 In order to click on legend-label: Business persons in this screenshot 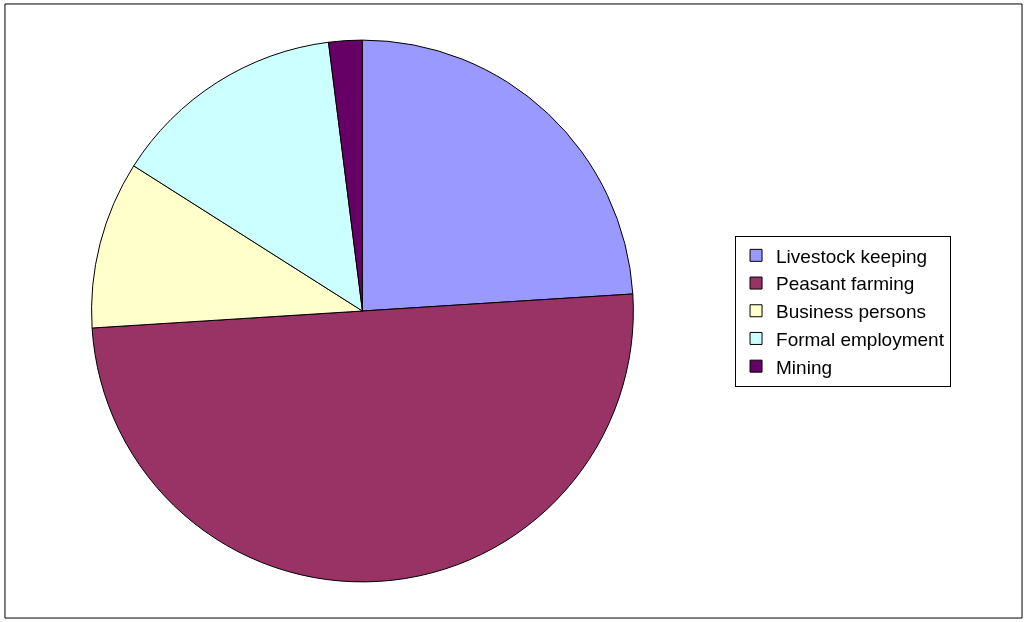, I will do `click(851, 312)`.